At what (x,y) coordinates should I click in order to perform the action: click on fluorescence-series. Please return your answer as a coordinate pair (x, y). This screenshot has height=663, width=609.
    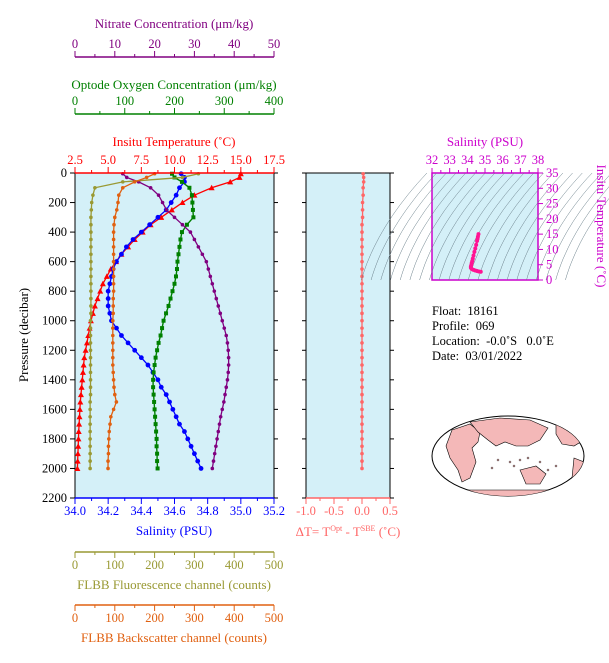
    Looking at the image, I should click on (144, 321).